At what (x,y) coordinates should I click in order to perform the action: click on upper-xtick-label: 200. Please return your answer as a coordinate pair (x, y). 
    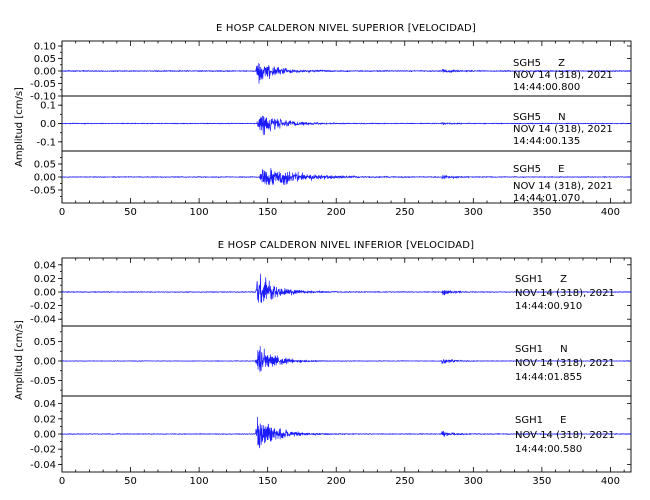
    Looking at the image, I should click on (336, 212).